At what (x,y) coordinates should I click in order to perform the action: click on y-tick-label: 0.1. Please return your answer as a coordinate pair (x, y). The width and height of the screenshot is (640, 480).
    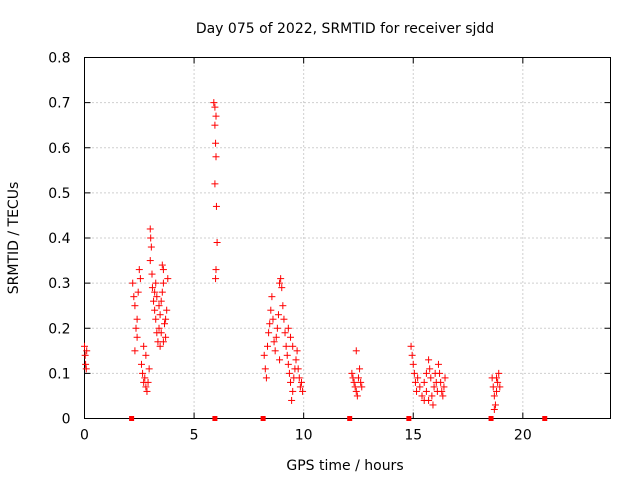
    Looking at the image, I should click on (59, 374).